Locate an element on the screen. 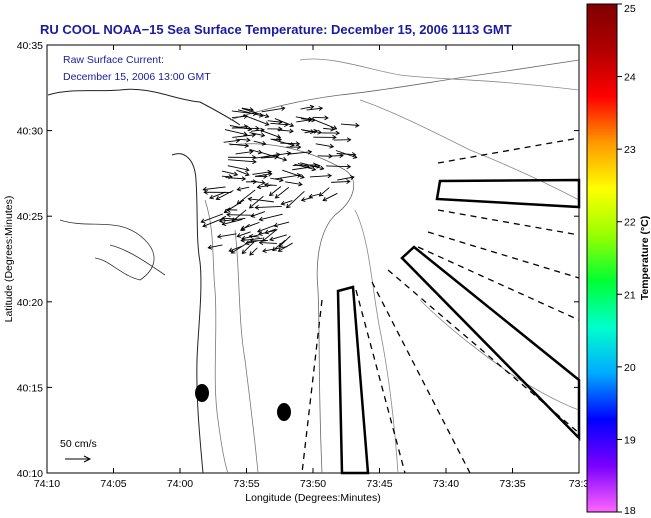  x-tick-label: 73:3 is located at coordinates (579, 484).